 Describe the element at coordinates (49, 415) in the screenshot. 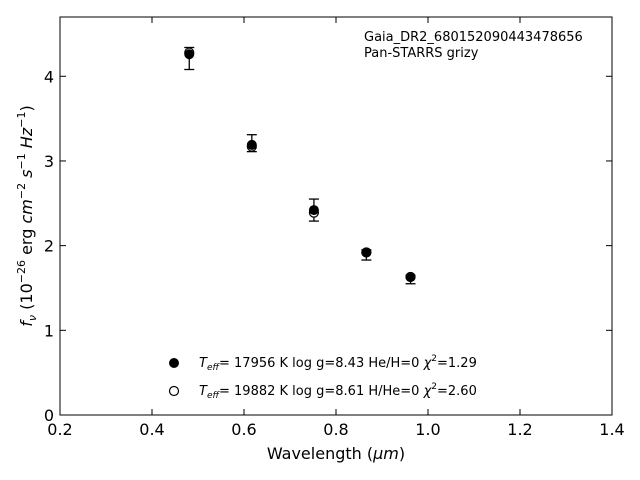

I see `y-tick-label: 0` at that location.